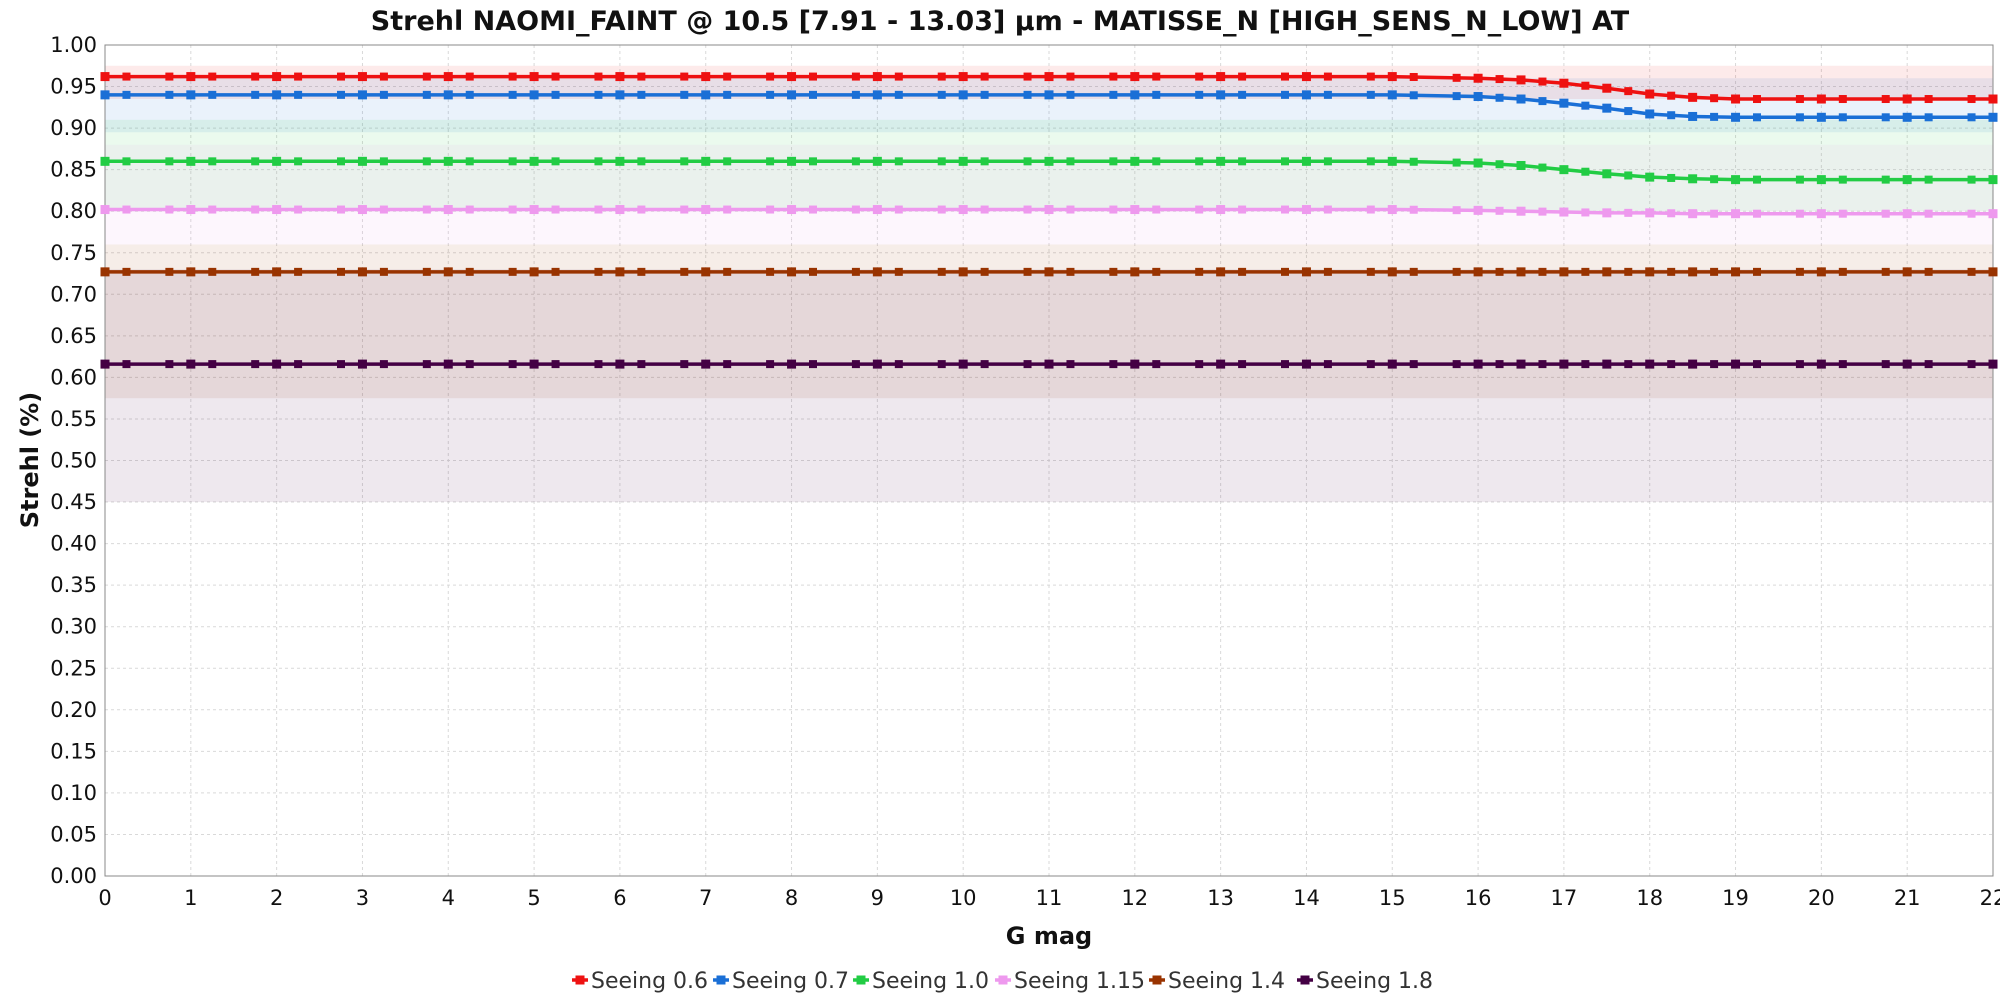 This screenshot has height=1000, width=2000. What do you see at coordinates (73, 668) in the screenshot?
I see `y-tick-label: 0.25` at bounding box center [73, 668].